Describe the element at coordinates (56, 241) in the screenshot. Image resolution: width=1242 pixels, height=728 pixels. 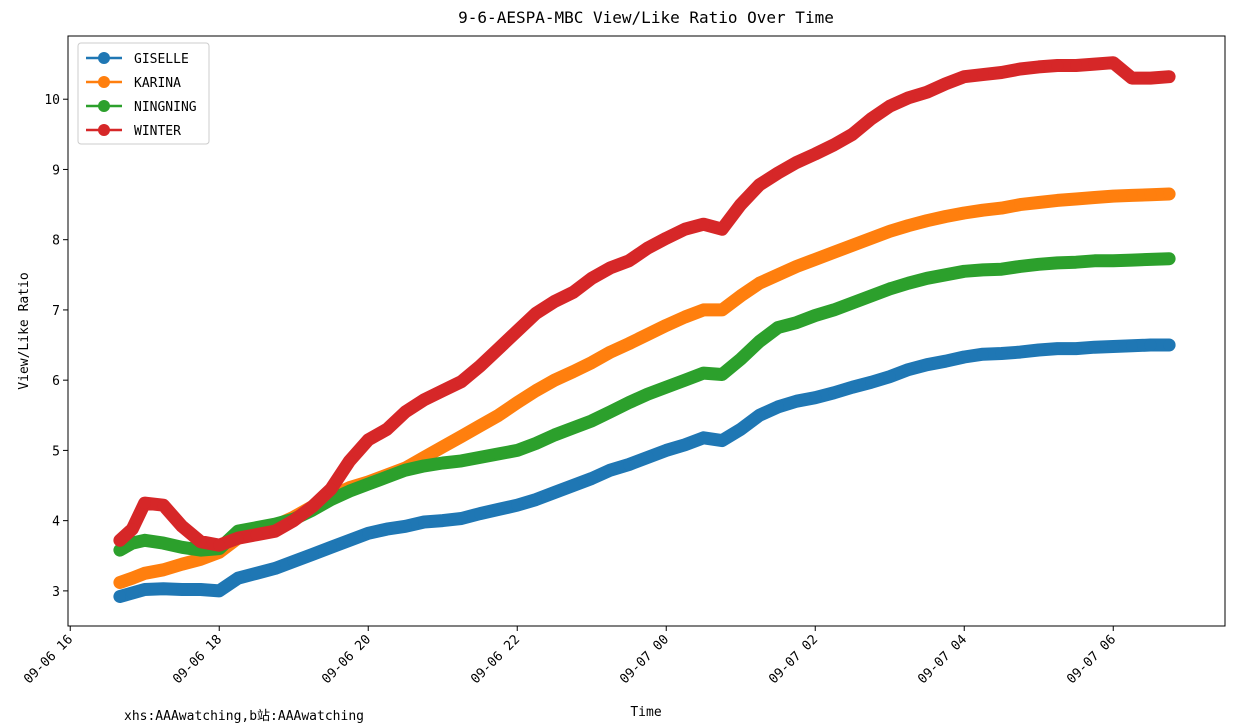
I see `y-tick-label: 8` at that location.